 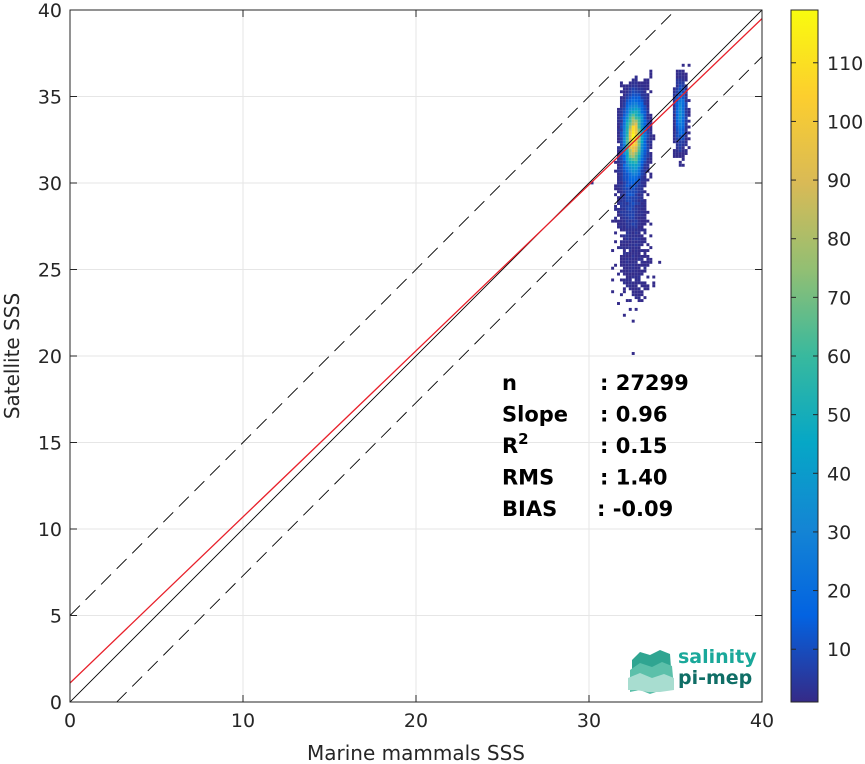 What do you see at coordinates (839, 240) in the screenshot?
I see `colorbar-tick-label: 80` at bounding box center [839, 240].